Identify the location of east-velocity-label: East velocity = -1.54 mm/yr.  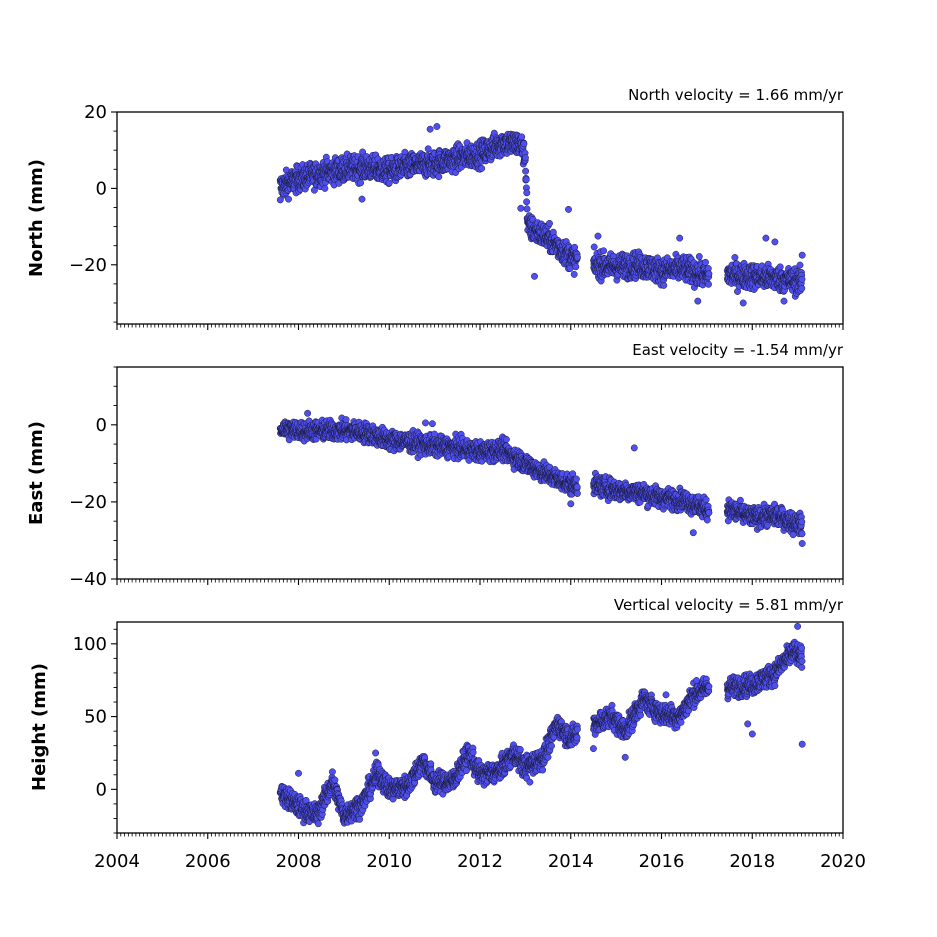
(738, 350).